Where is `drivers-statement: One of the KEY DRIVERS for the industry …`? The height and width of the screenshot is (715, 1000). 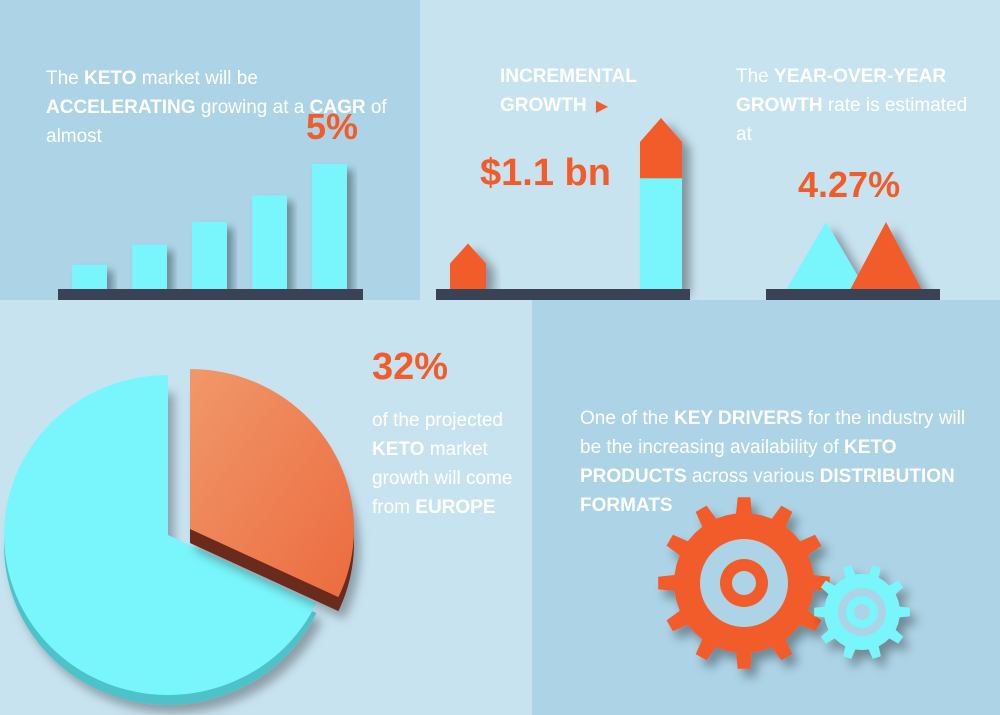
drivers-statement: One of the KEY DRIVERS for the industry … is located at coordinates (785, 462).